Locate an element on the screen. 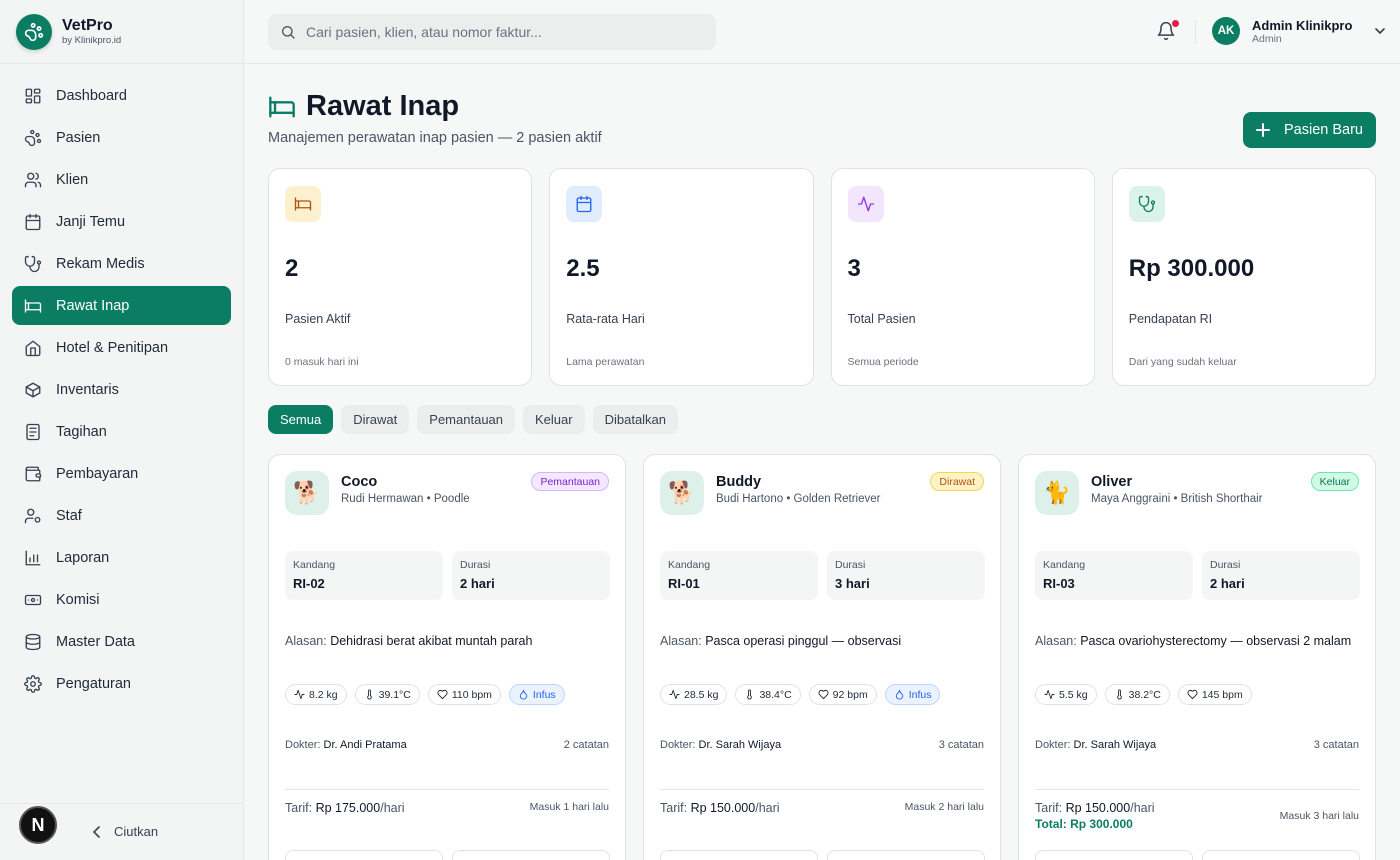 This screenshot has width=1400, height=860. sidebar-item-klien: Klien is located at coordinates (121, 179).